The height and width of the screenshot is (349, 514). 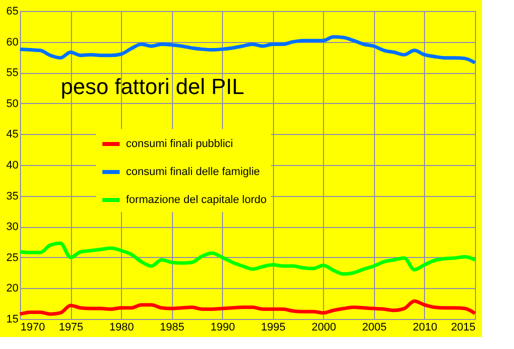 I want to click on x-tick-label: 1985, so click(x=172, y=328).